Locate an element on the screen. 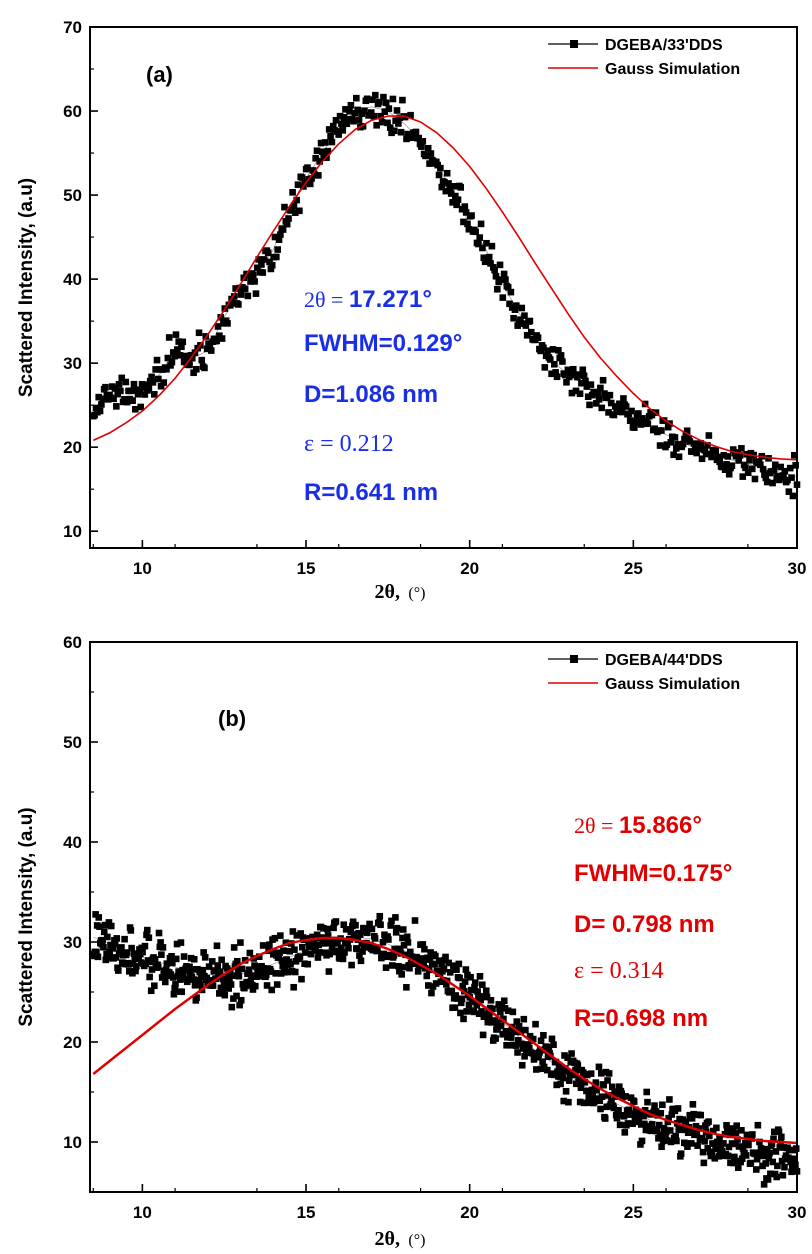 The width and height of the screenshot is (812, 1254). y-tick-label: 40 is located at coordinates (72, 279).